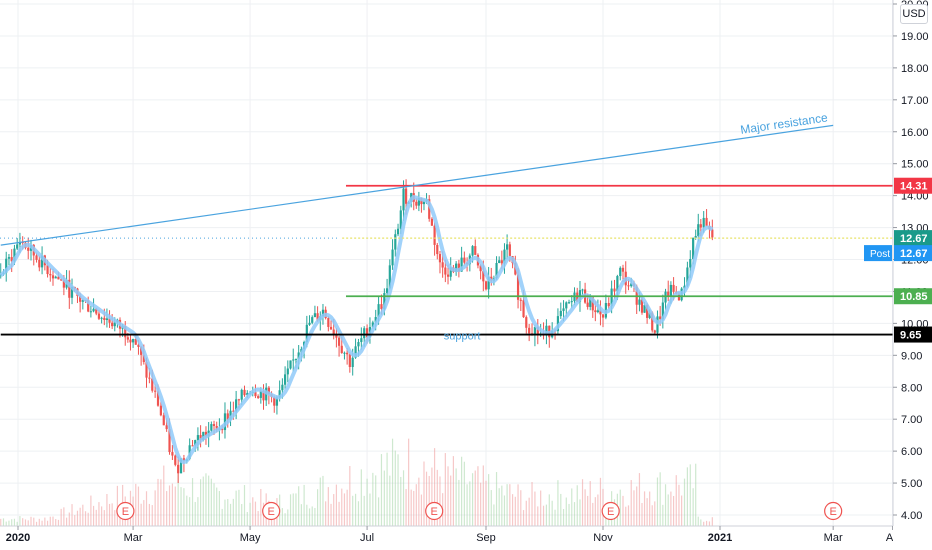 This screenshot has height=550, width=932. I want to click on earnings-circle, so click(610, 511).